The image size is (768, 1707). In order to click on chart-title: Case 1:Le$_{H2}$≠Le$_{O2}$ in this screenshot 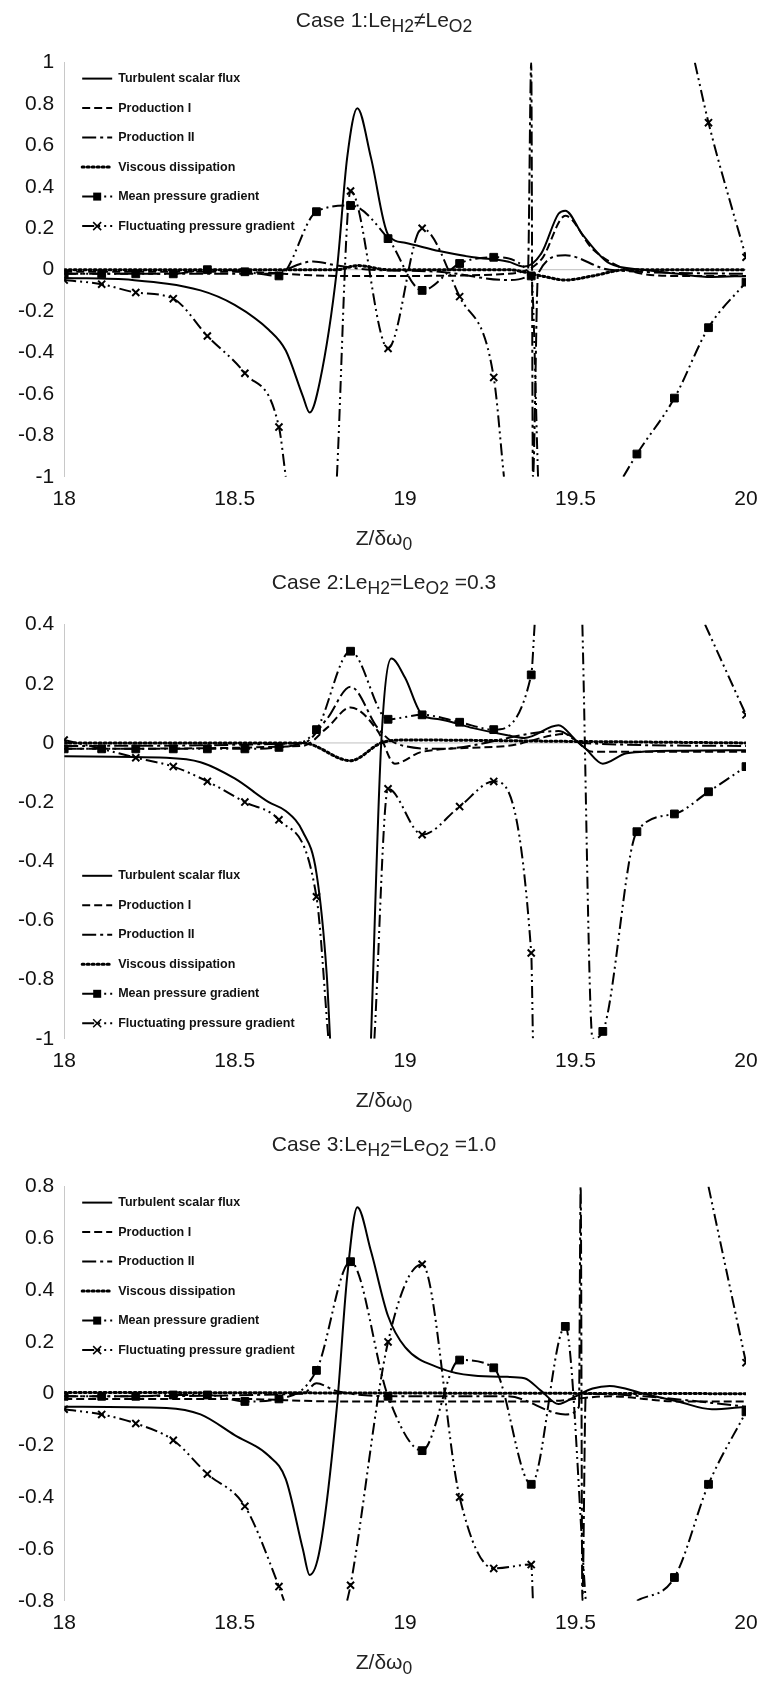, I will do `click(384, 23)`.